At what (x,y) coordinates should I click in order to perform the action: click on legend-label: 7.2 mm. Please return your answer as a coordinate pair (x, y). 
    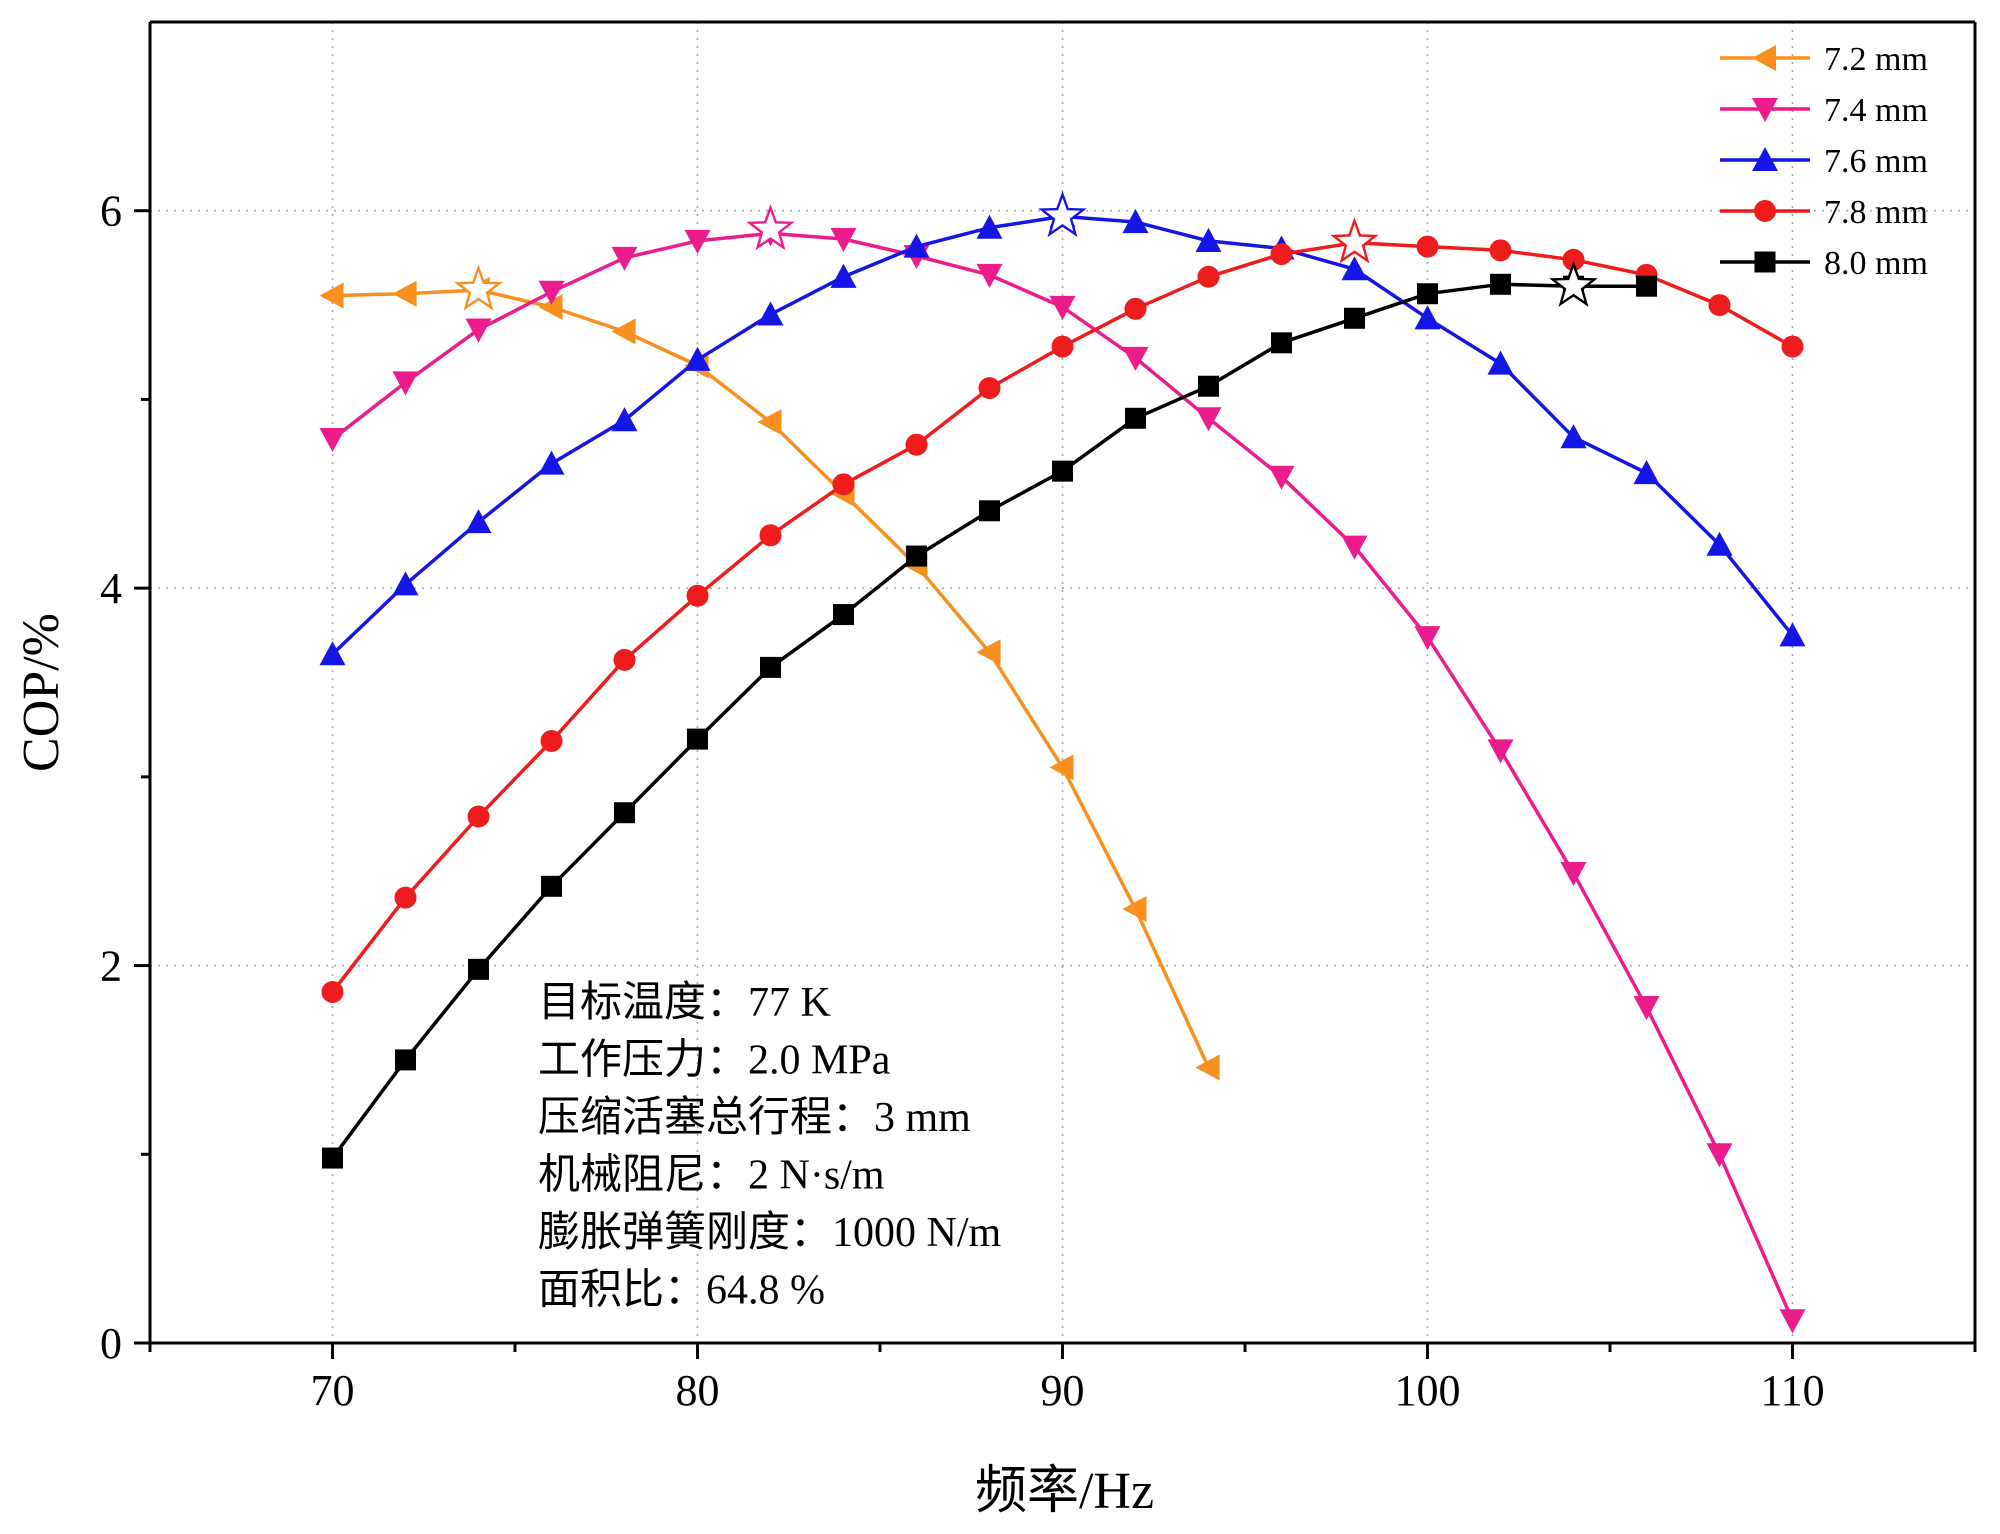
    Looking at the image, I should click on (1876, 59).